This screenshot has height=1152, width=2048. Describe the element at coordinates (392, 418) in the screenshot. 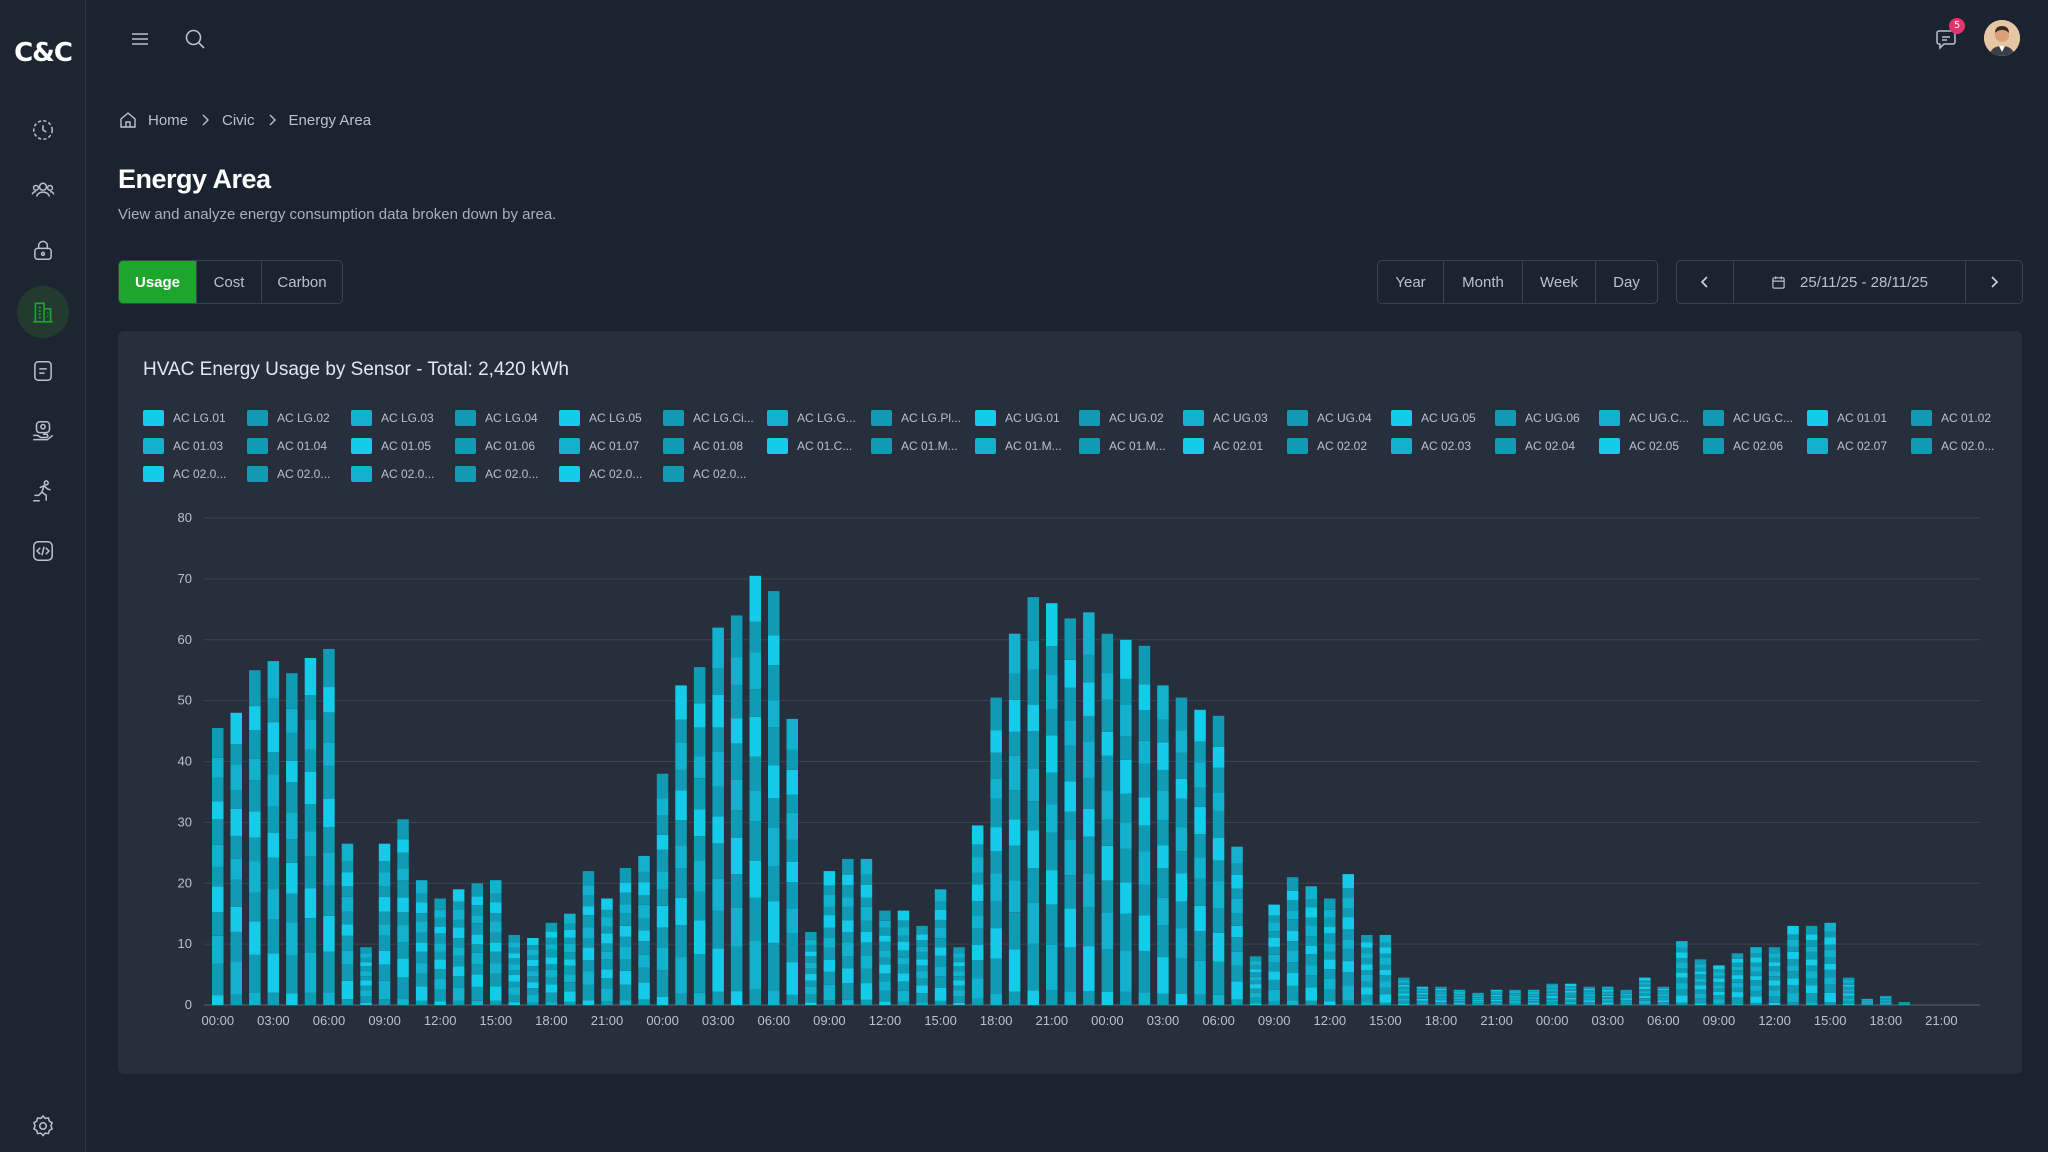

I see `legend-item: AC LG.03` at that location.